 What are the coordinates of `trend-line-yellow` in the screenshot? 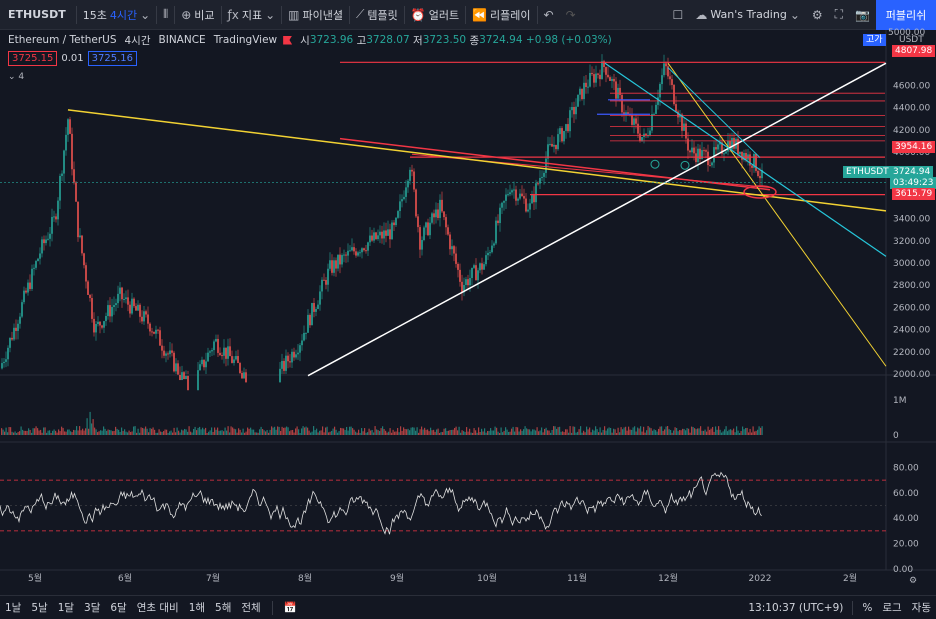 It's located at (777, 214).